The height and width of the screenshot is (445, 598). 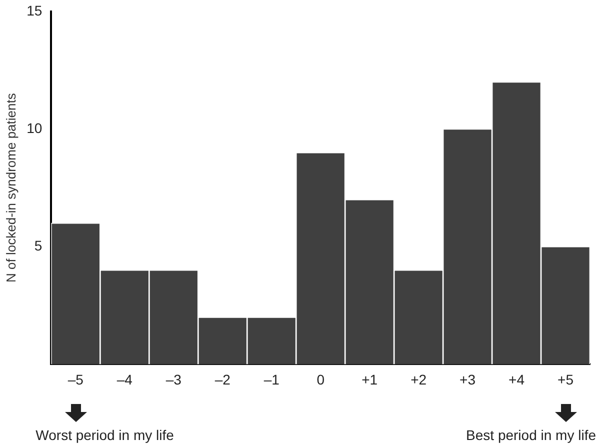 What do you see at coordinates (566, 379) in the screenshot?
I see `x-tick-label: +5` at bounding box center [566, 379].